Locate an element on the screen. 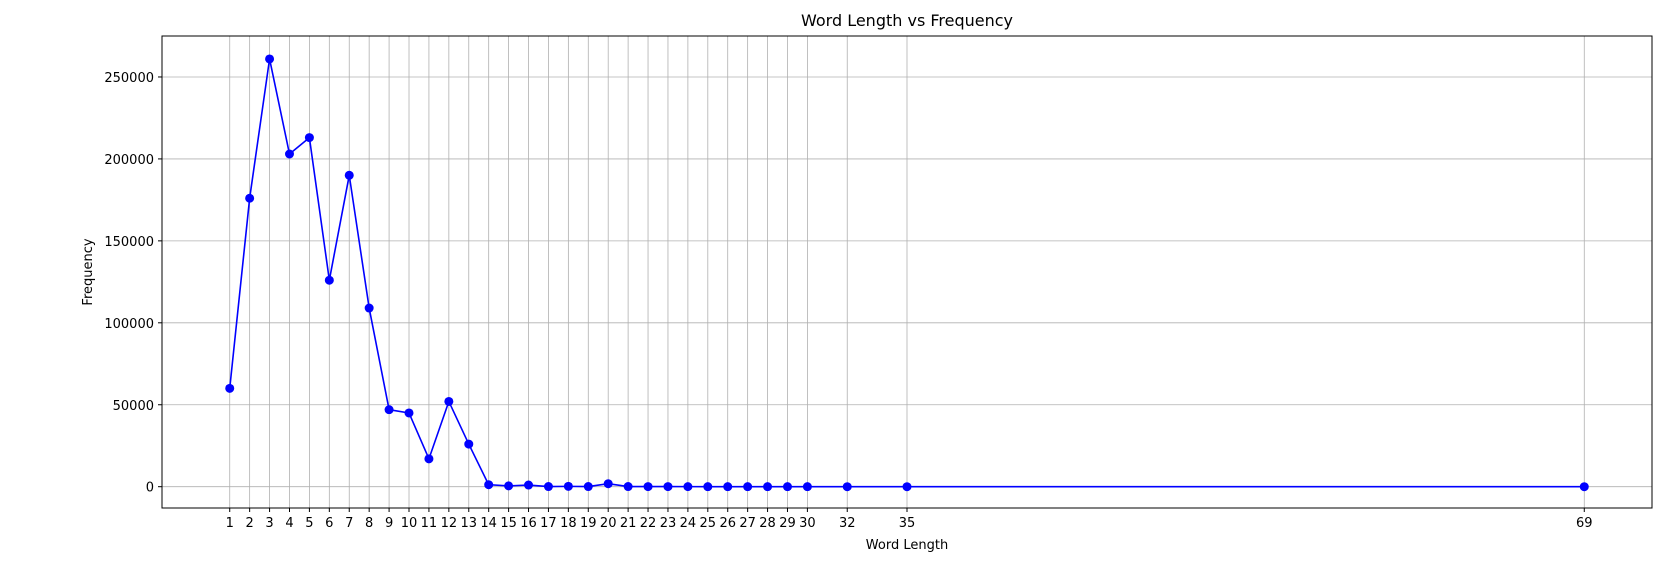 This screenshot has width=1675, height=563. x-tick-label: 9 is located at coordinates (389, 523).